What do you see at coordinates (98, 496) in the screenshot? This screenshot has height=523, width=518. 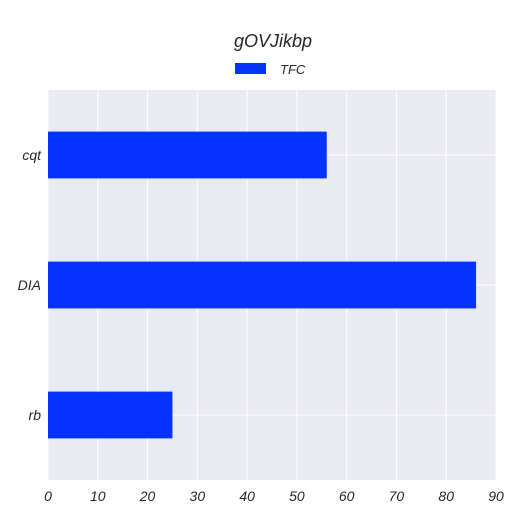 I see `x-tick-label: 10` at bounding box center [98, 496].